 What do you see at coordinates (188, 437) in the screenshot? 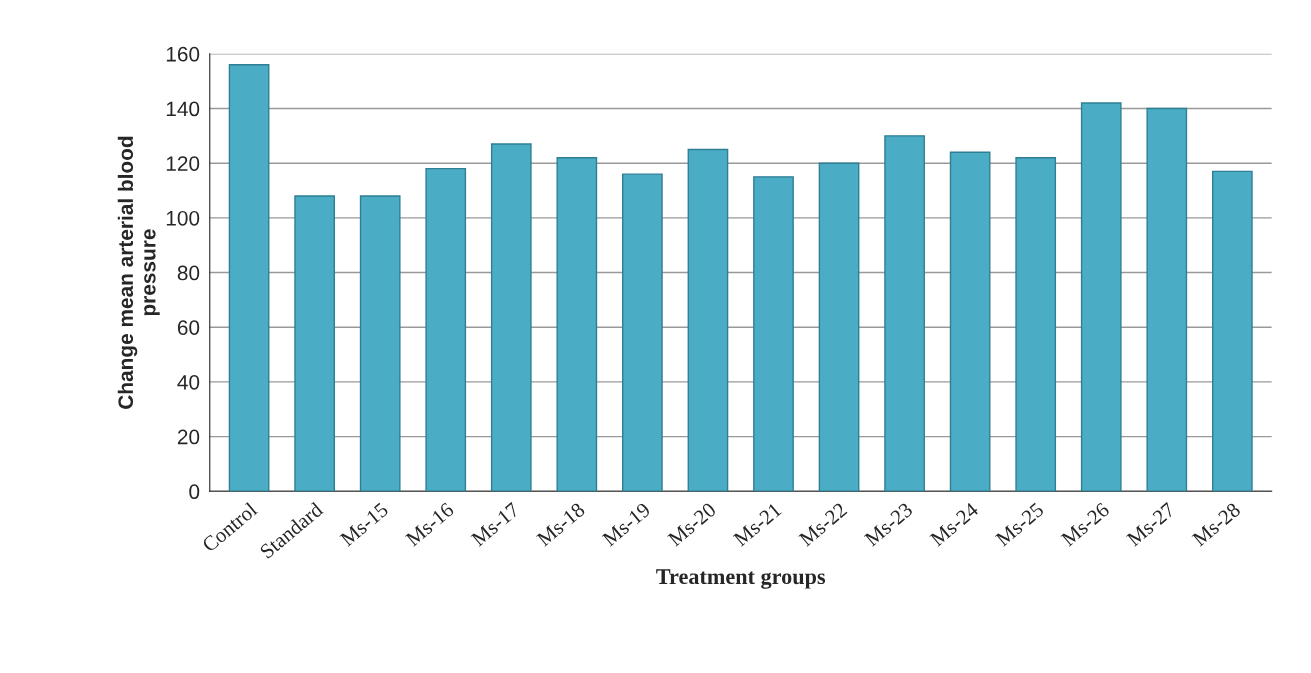
I see `y-tick-label: 20` at bounding box center [188, 437].